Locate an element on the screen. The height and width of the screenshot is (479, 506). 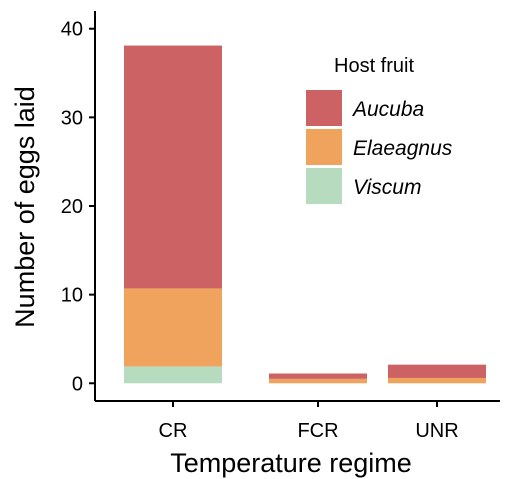
legend: Host fruit Aucuba Elaeagnus Viscum is located at coordinates (379, 129).